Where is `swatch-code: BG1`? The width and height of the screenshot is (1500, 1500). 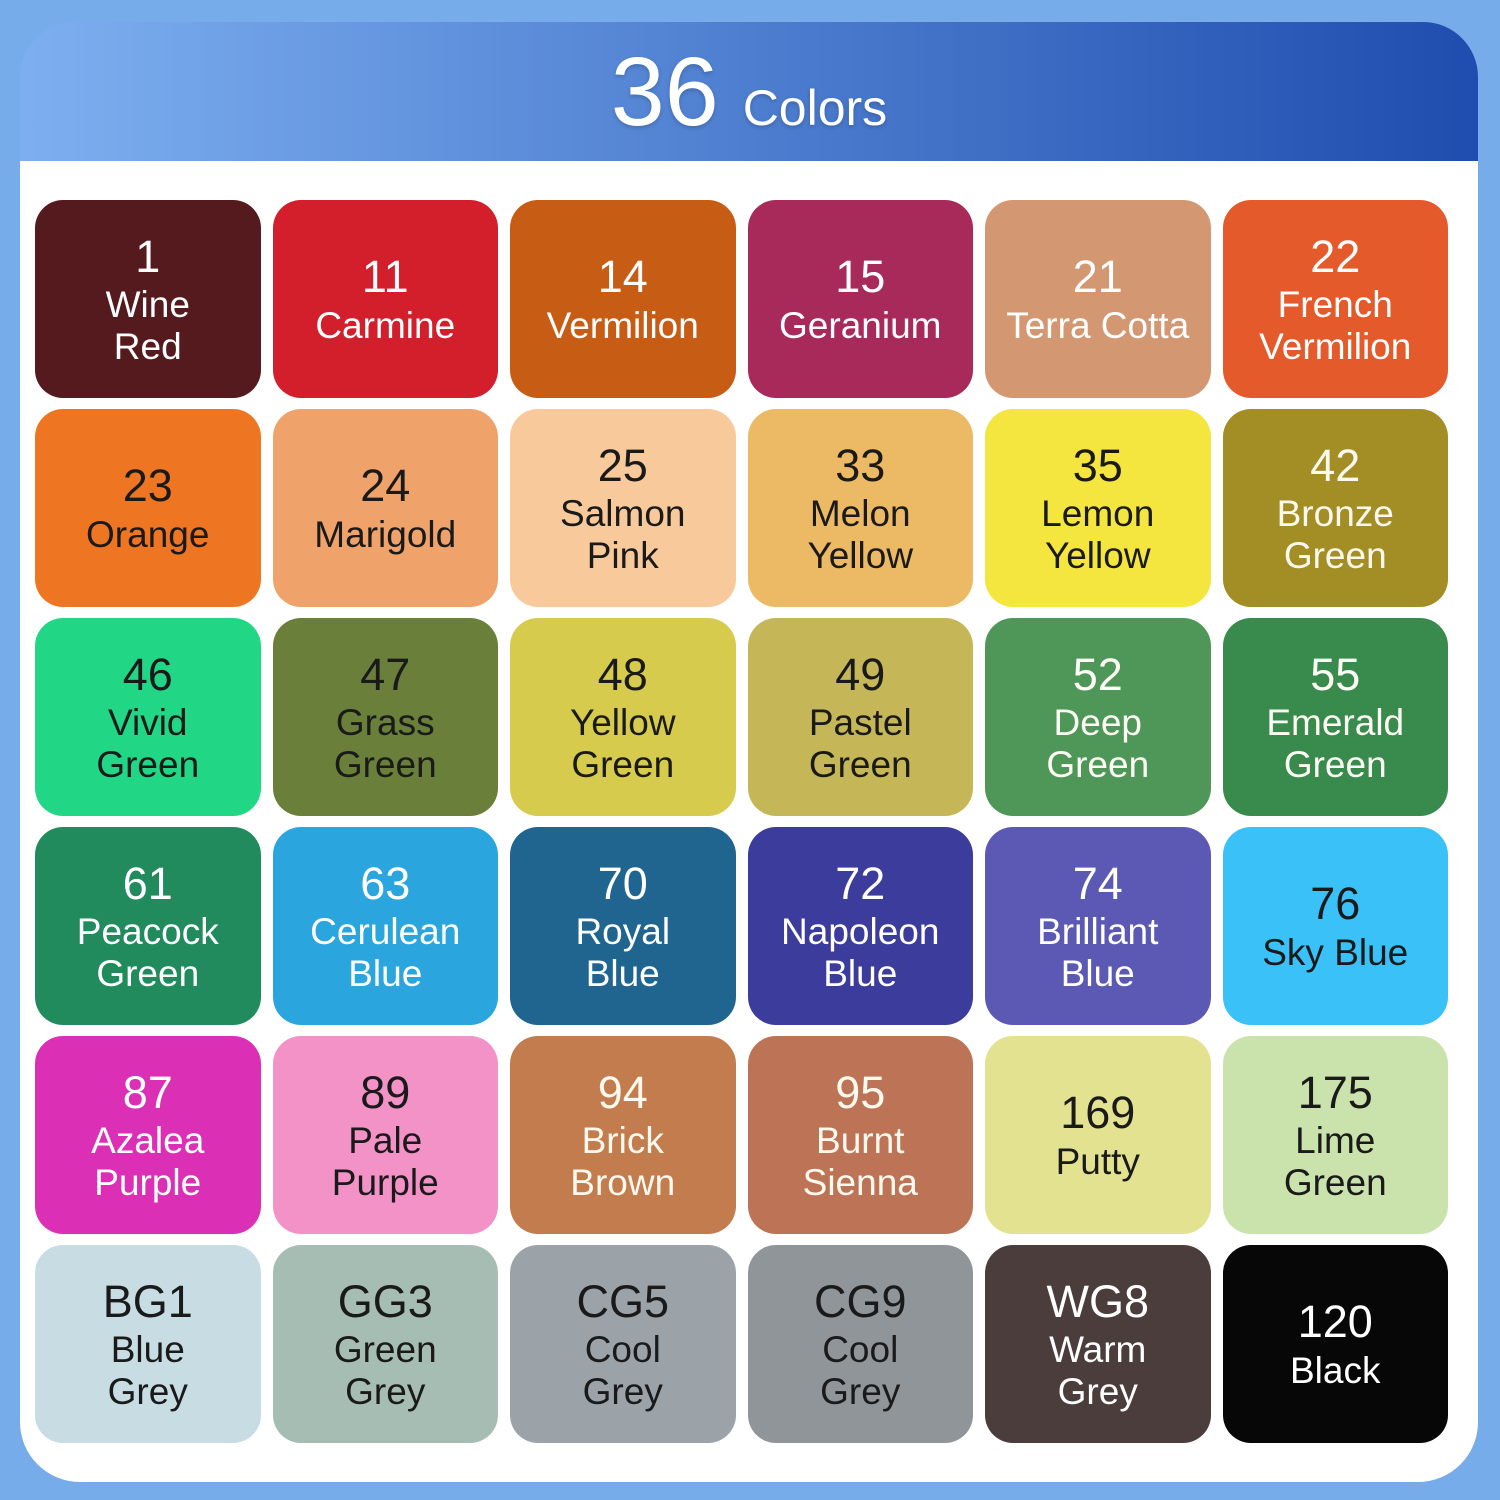
swatch-code: BG1 is located at coordinates (147, 1301).